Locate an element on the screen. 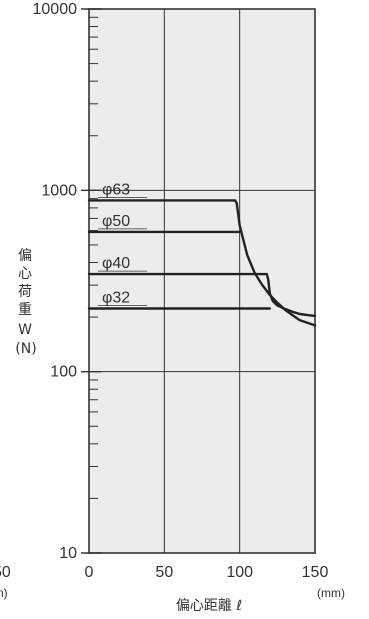 The height and width of the screenshot is (619, 369). y-tick-label: 10000 is located at coordinates (55, 9).